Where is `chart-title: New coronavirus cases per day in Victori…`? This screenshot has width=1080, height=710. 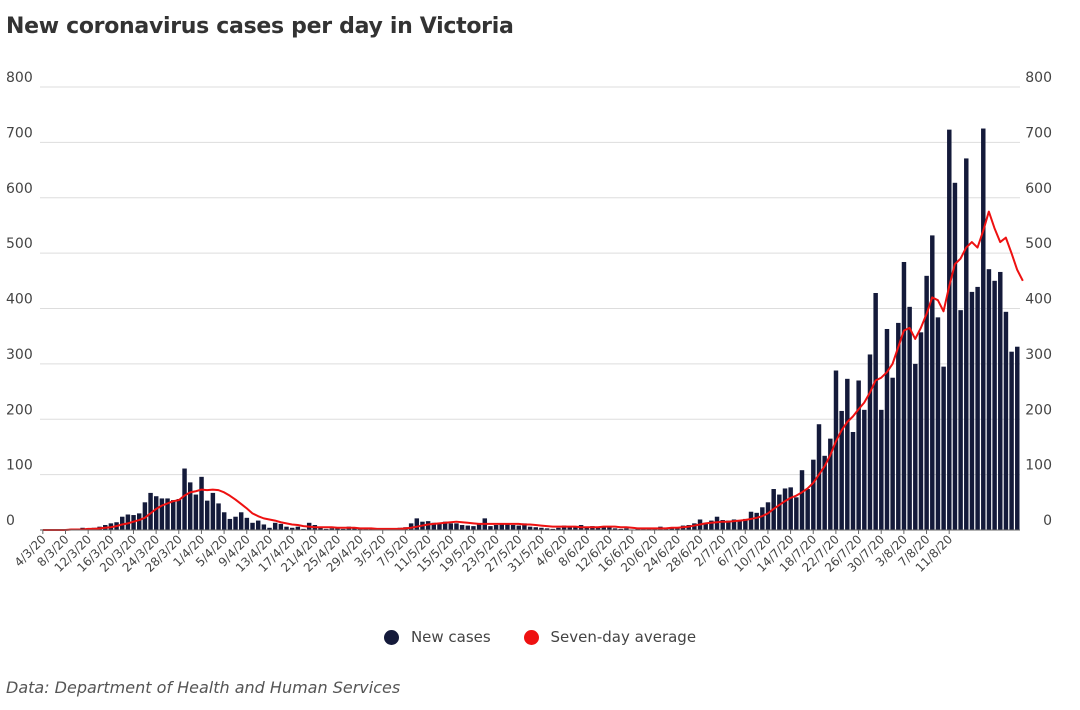 chart-title: New coronavirus cases per day in Victori… is located at coordinates (260, 26).